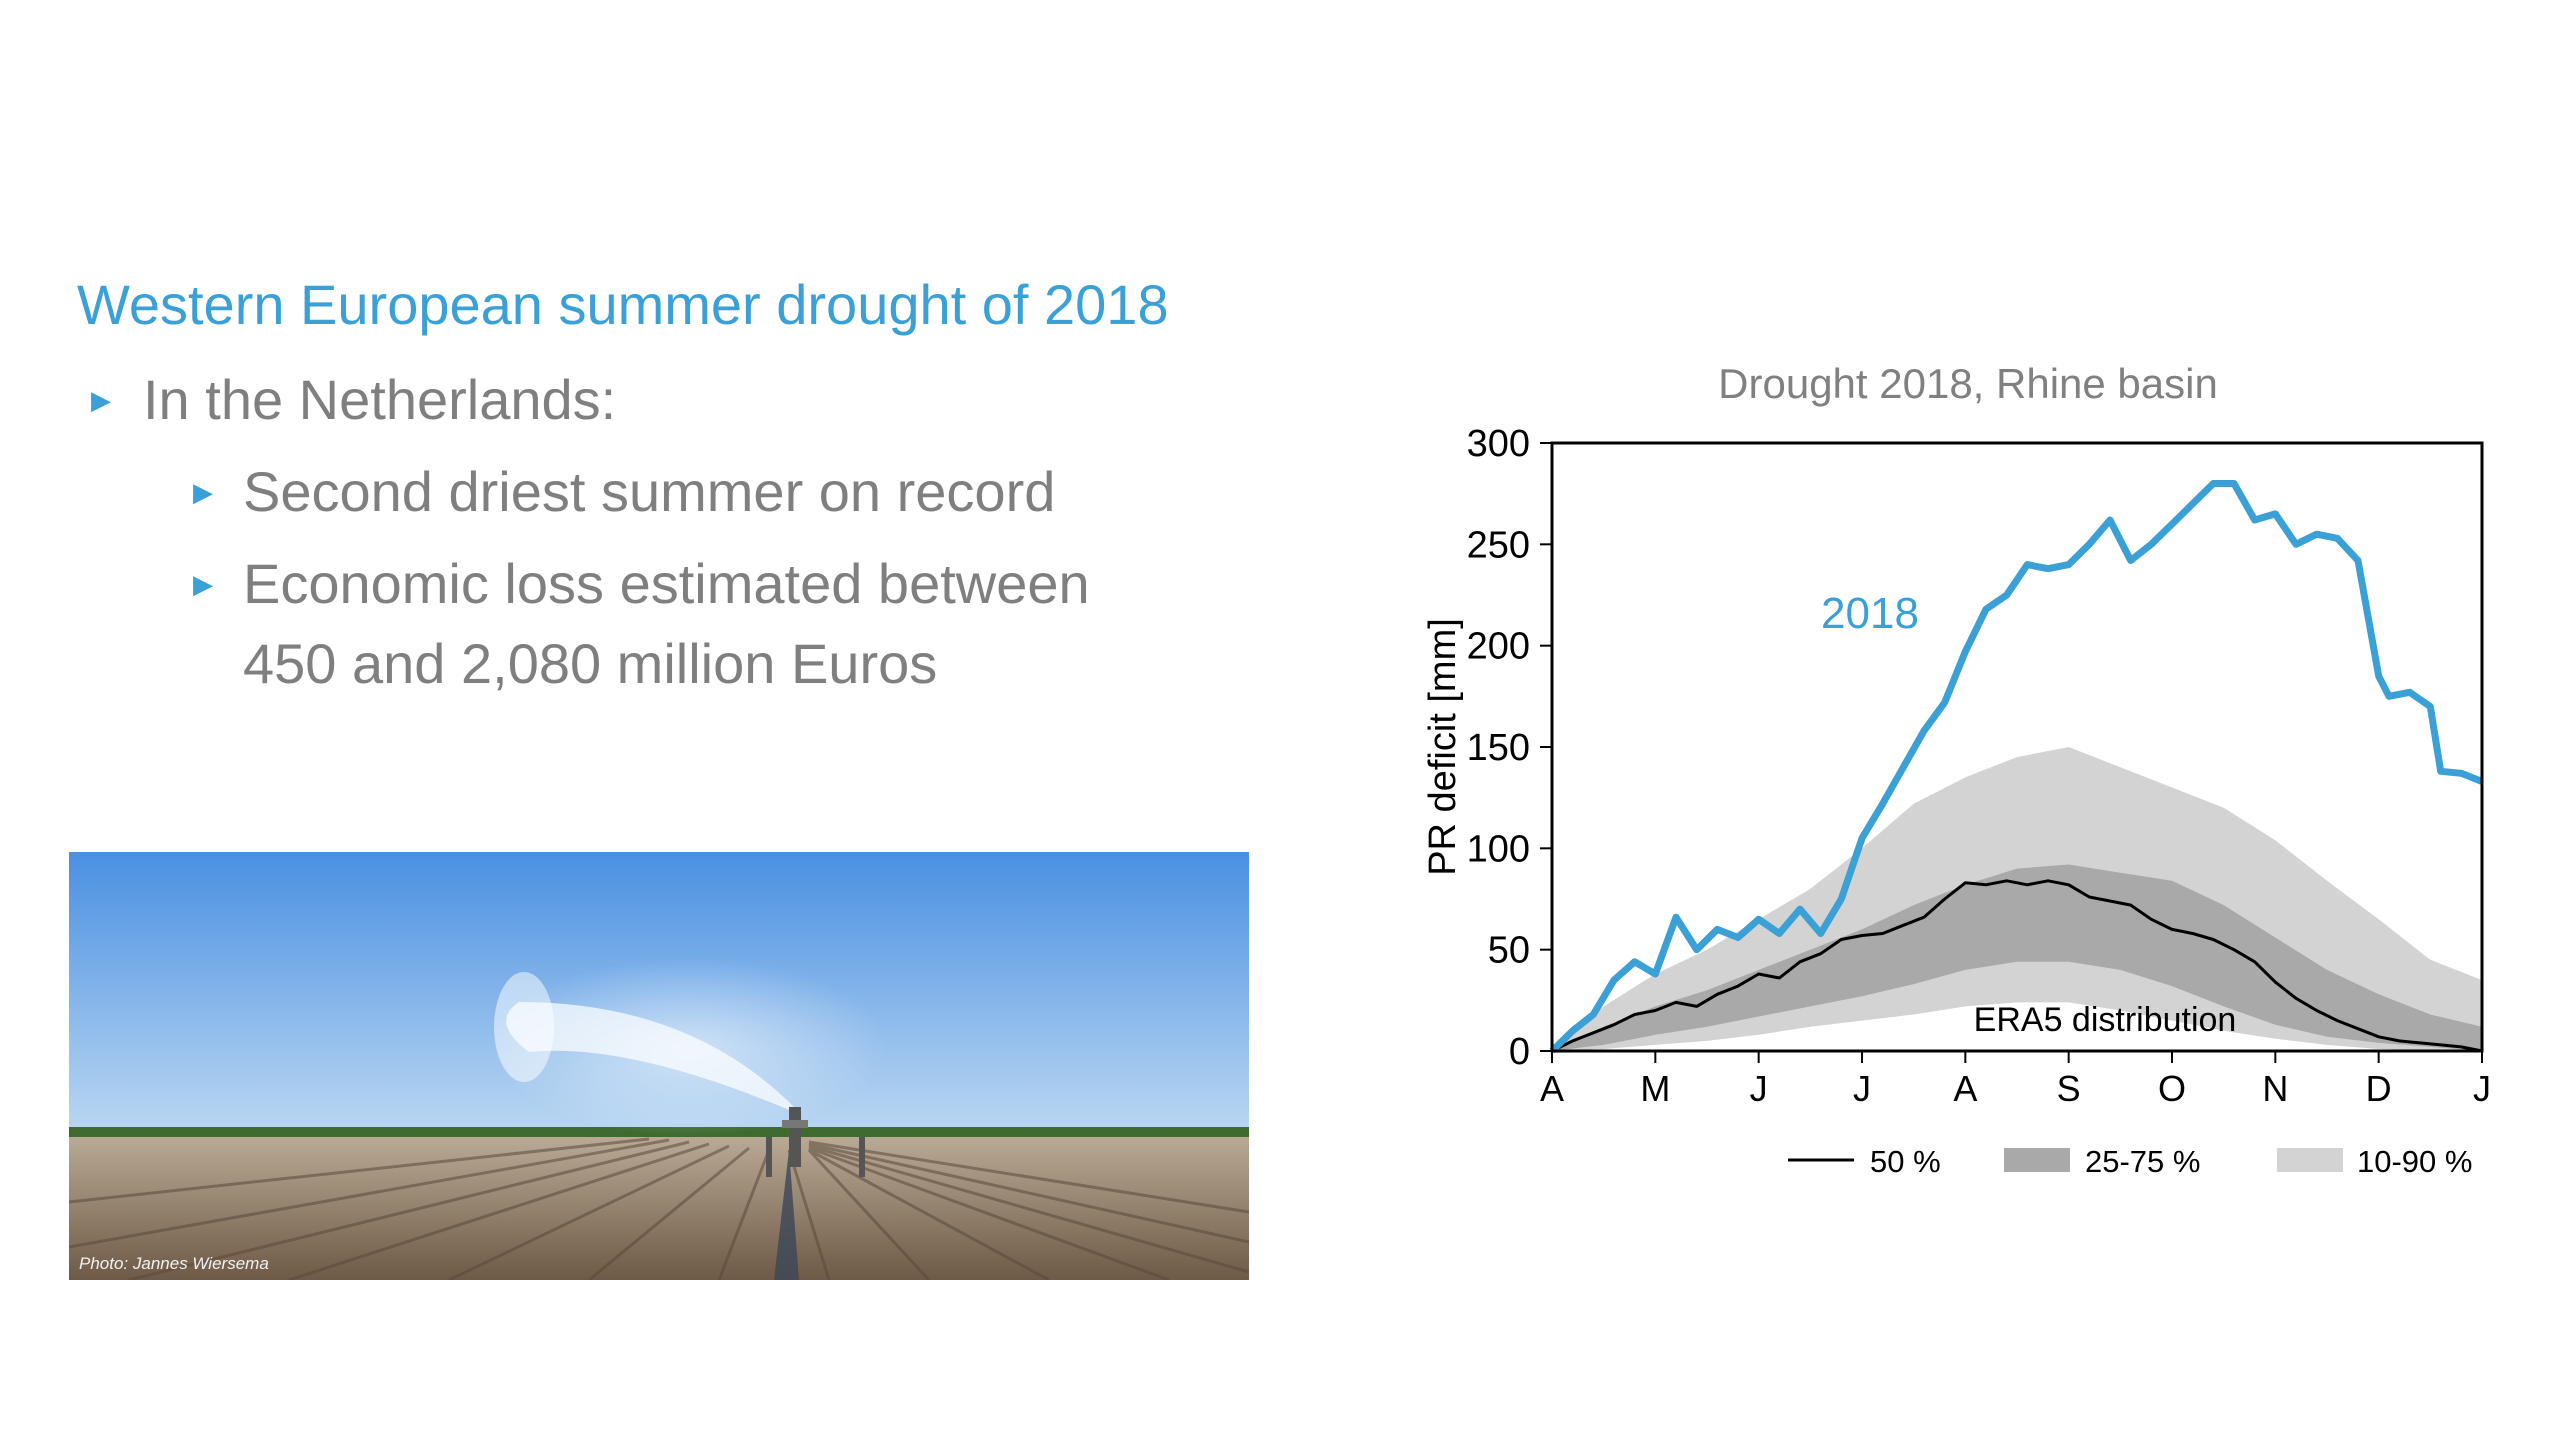 The image size is (2560, 1440). What do you see at coordinates (1498, 748) in the screenshot?
I see `y-tick-label: 150` at bounding box center [1498, 748].